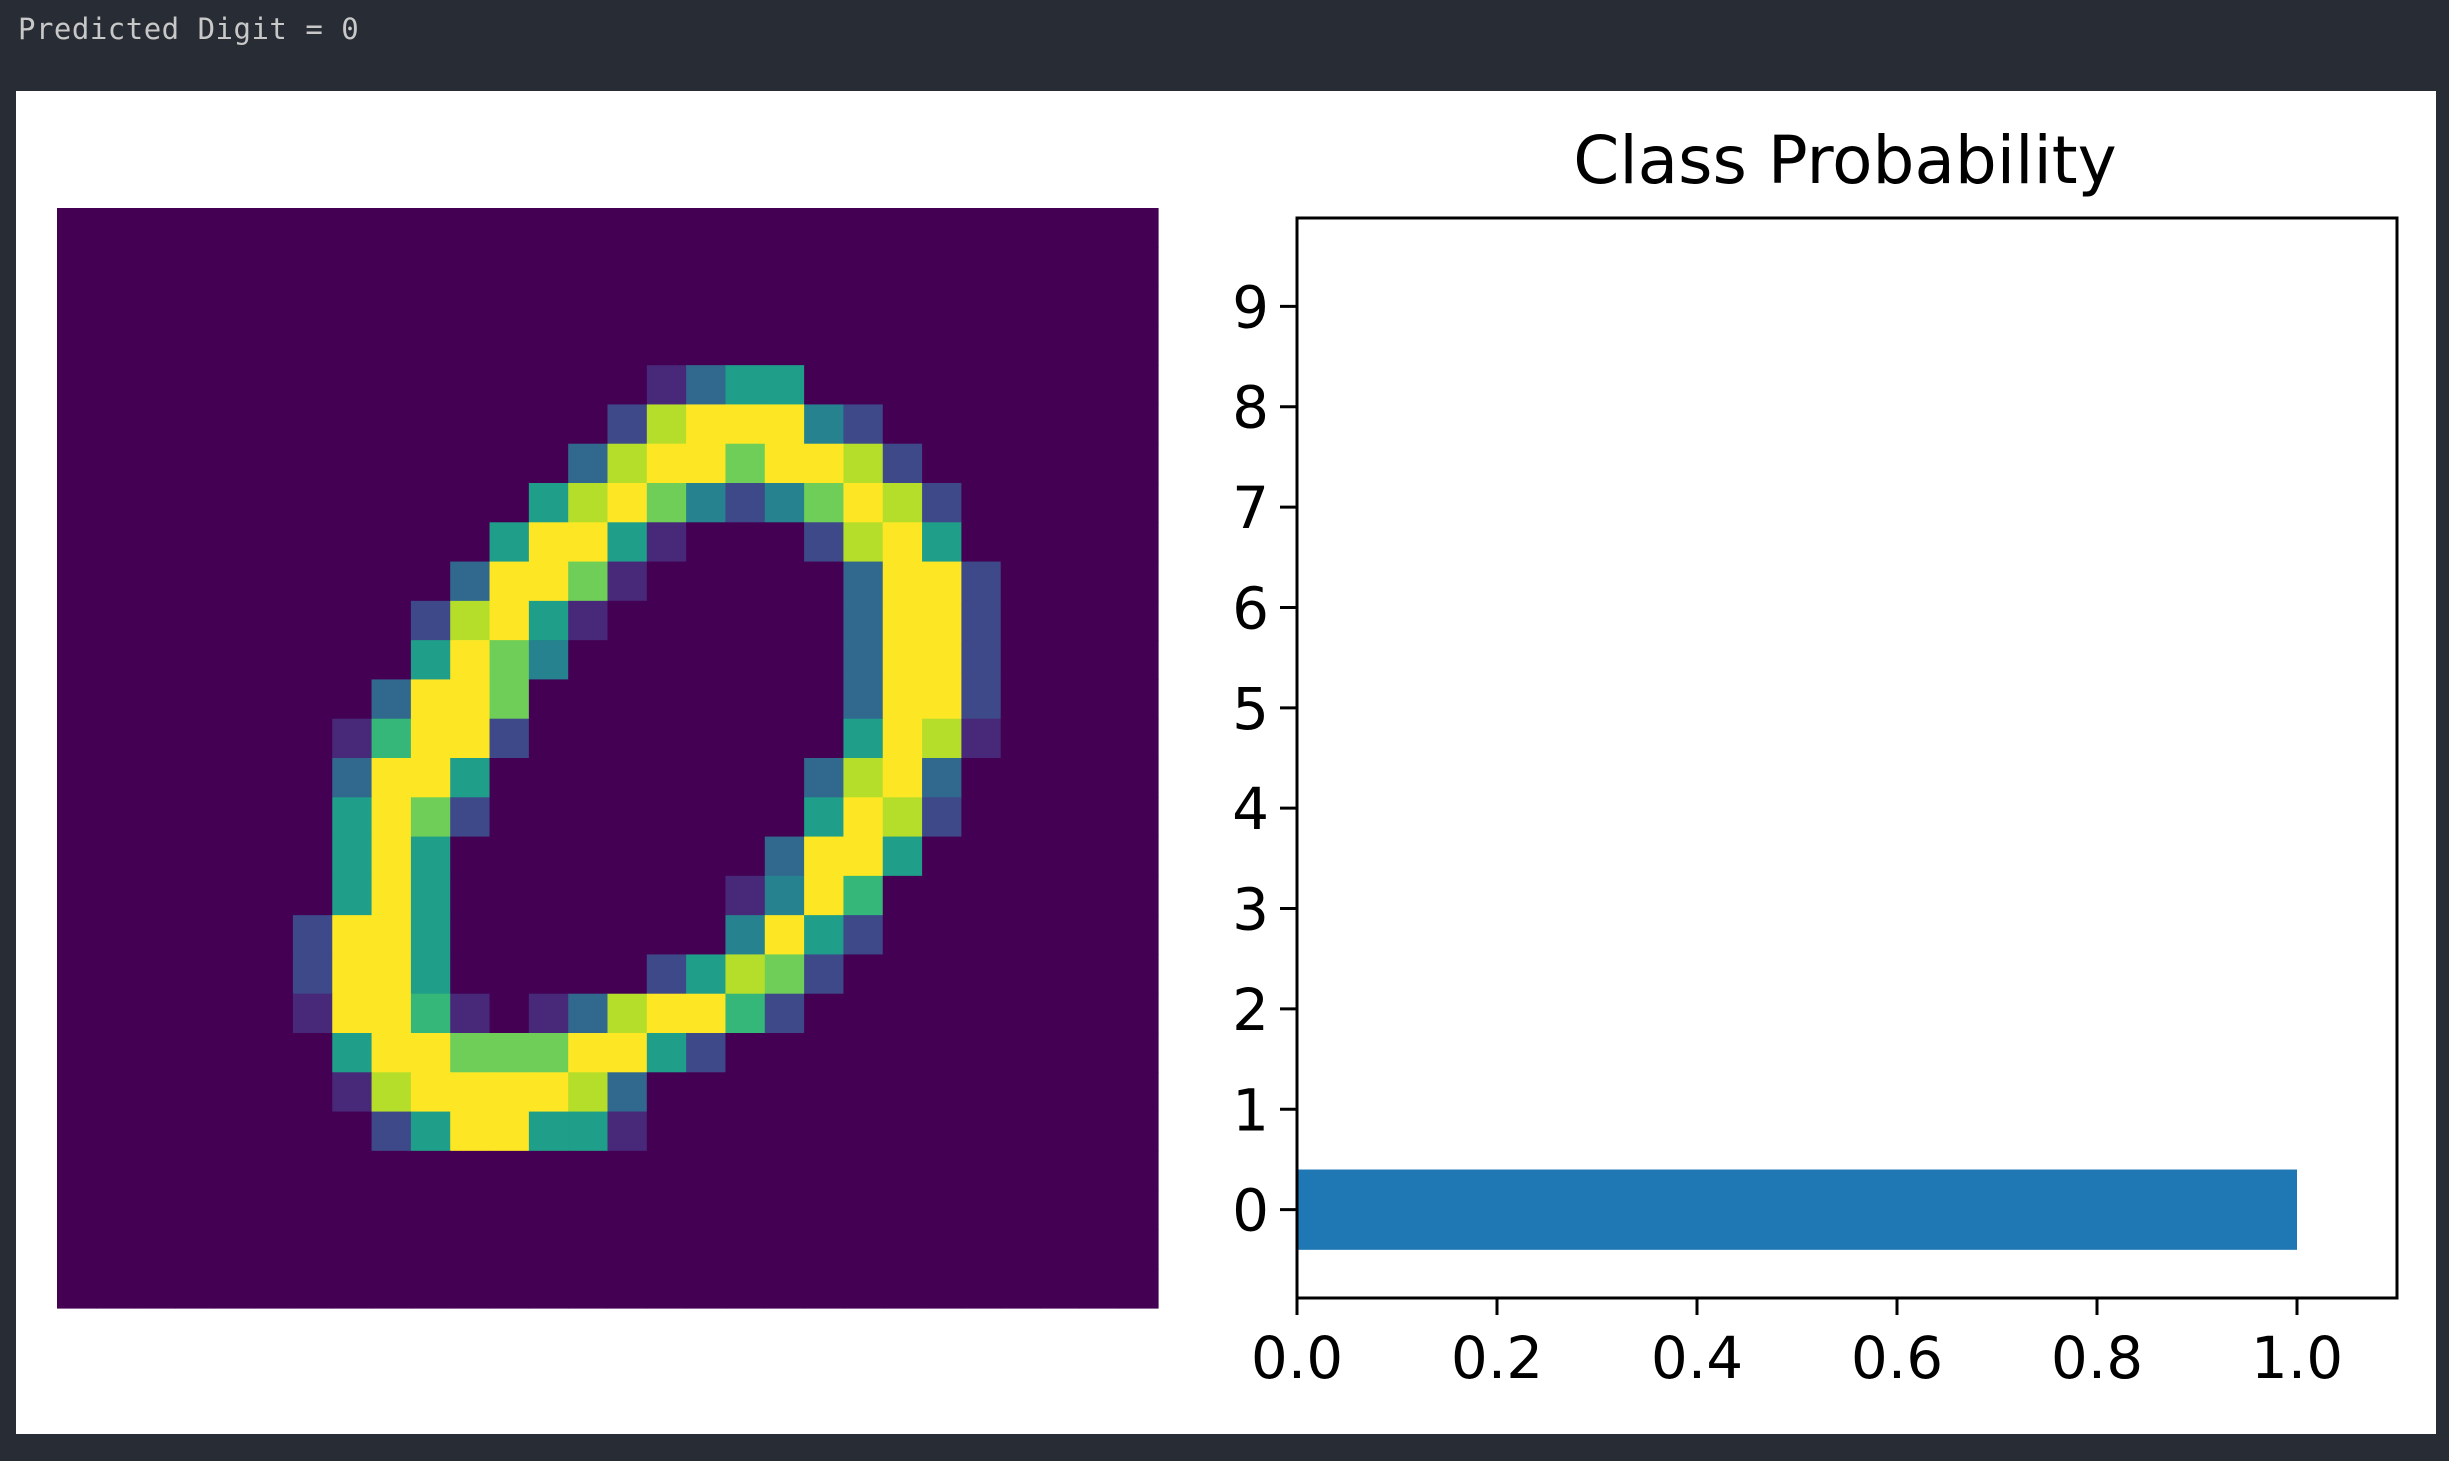  Describe the element at coordinates (1897, 1358) in the screenshot. I see `x-tick-label: 0.6` at that location.